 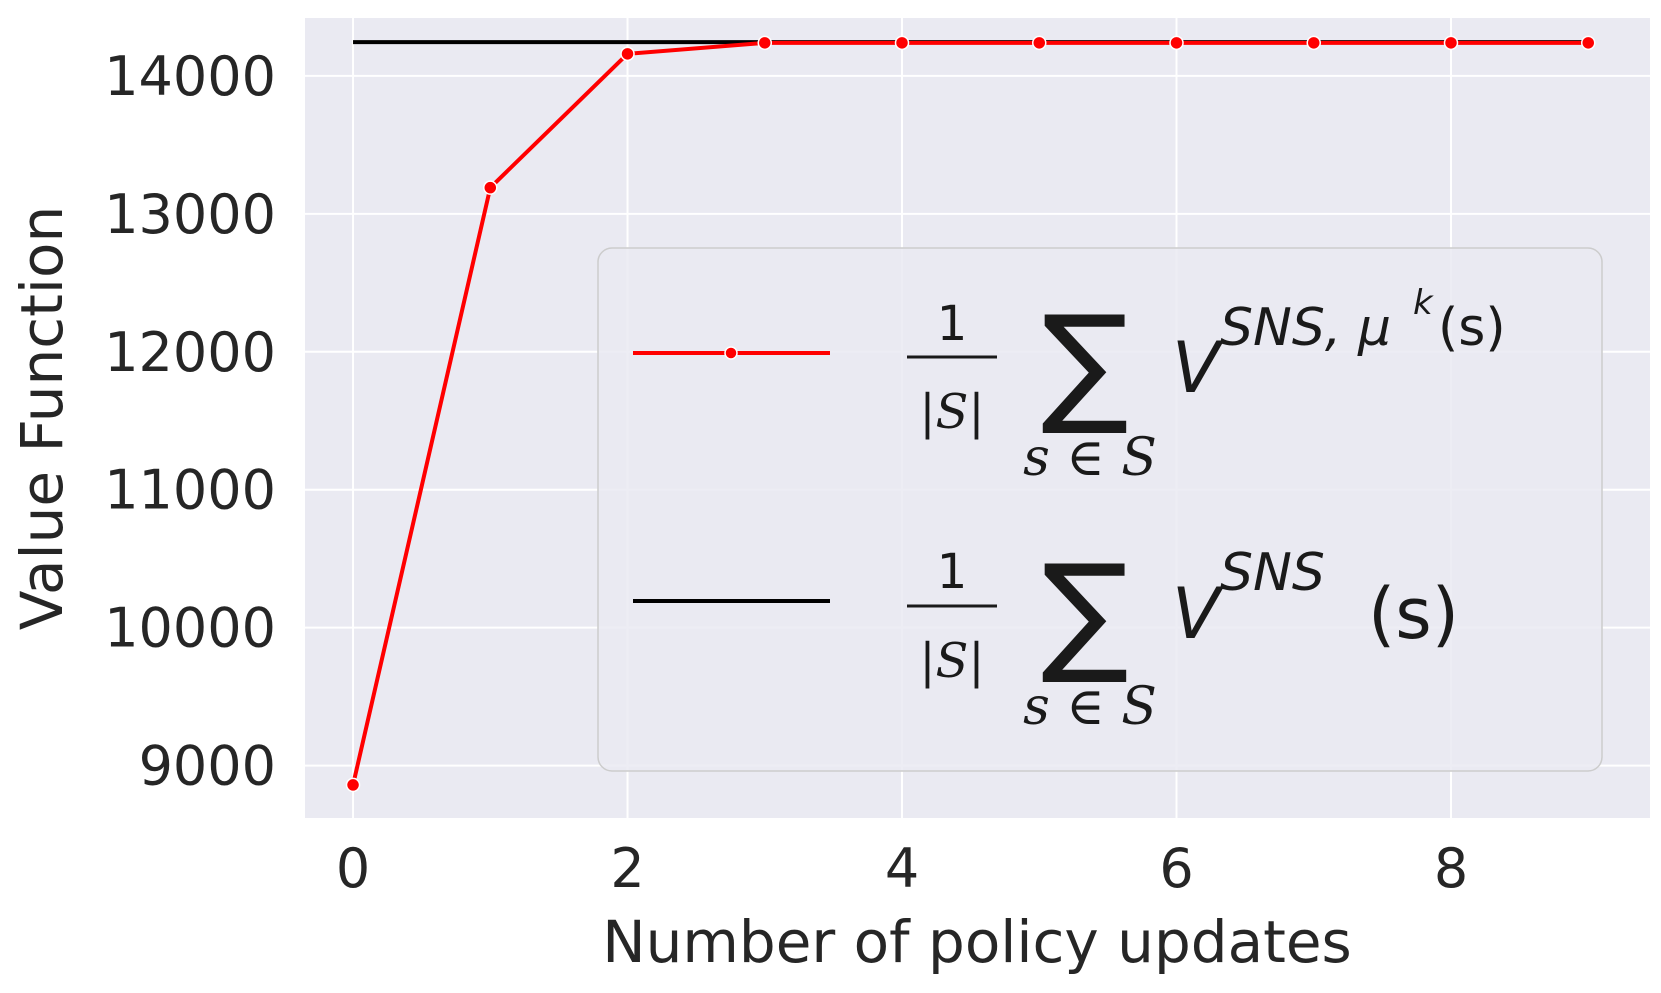 I want to click on legend-2-sum-symbol: ∑, so click(x=1085, y=612).